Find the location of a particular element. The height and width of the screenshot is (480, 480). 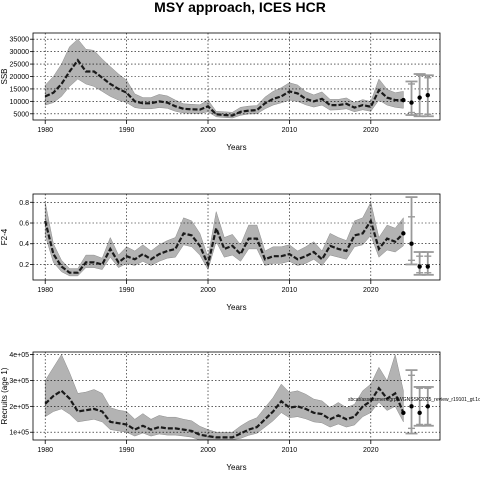

y-tick-label: 0.8 is located at coordinates (24, 203).